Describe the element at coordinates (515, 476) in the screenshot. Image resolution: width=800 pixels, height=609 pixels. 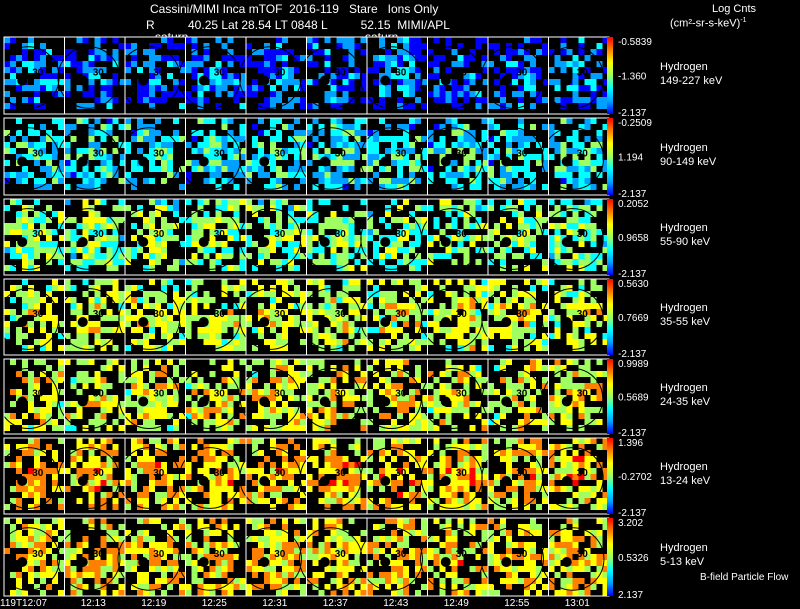
I see `image-panel: 30` at that location.